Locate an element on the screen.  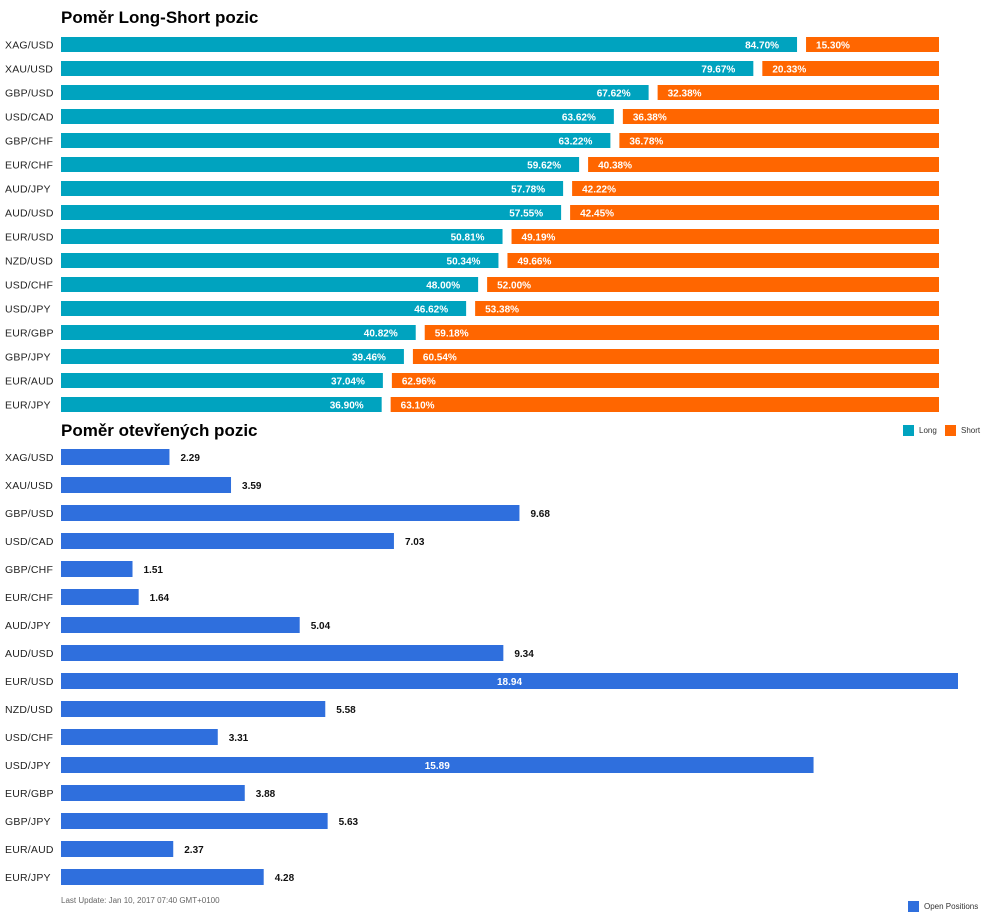
legend-short-label: Short is located at coordinates (971, 430).